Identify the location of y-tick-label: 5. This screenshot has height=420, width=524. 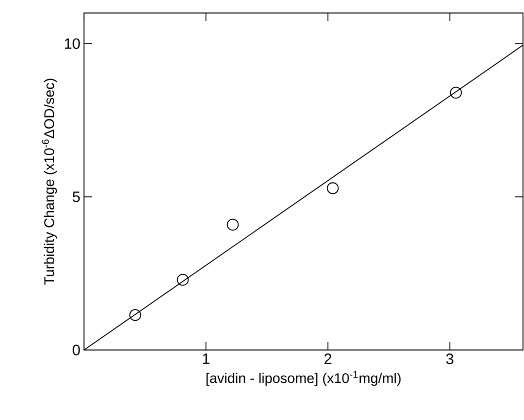
(76, 197).